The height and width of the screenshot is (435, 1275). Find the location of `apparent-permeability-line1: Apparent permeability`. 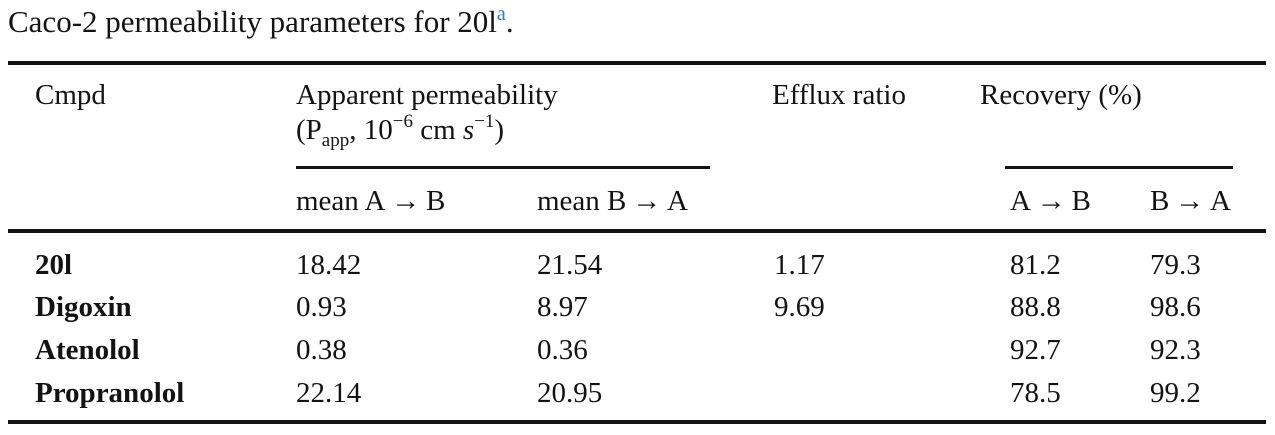

apparent-permeability-line1: Apparent permeability is located at coordinates (427, 95).